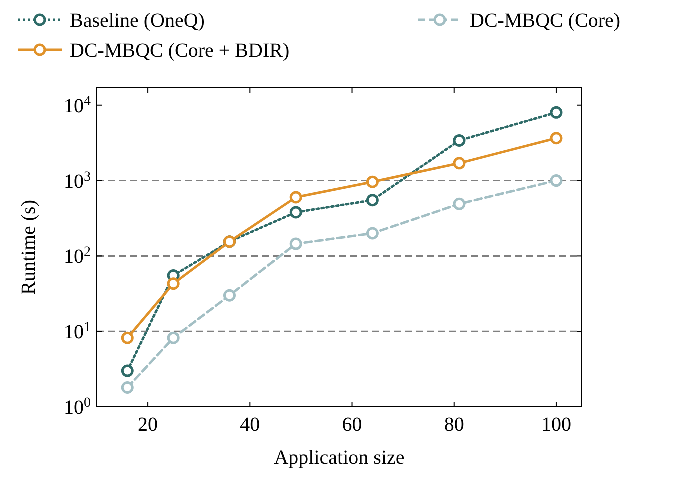 This screenshot has height=481, width=688. What do you see at coordinates (137, 21) in the screenshot?
I see `legend-label: Baseline (OneQ)` at bounding box center [137, 21].